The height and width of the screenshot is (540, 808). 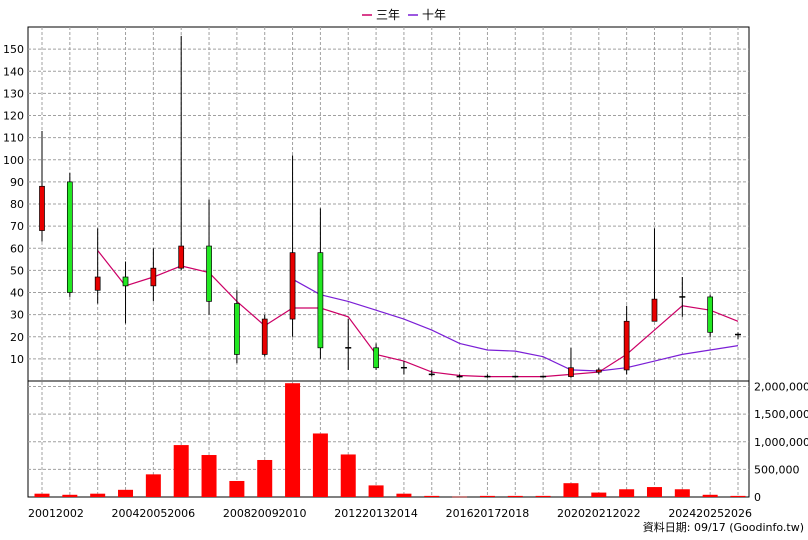 I want to click on legend-ma3-label: 三年, so click(x=388, y=15).